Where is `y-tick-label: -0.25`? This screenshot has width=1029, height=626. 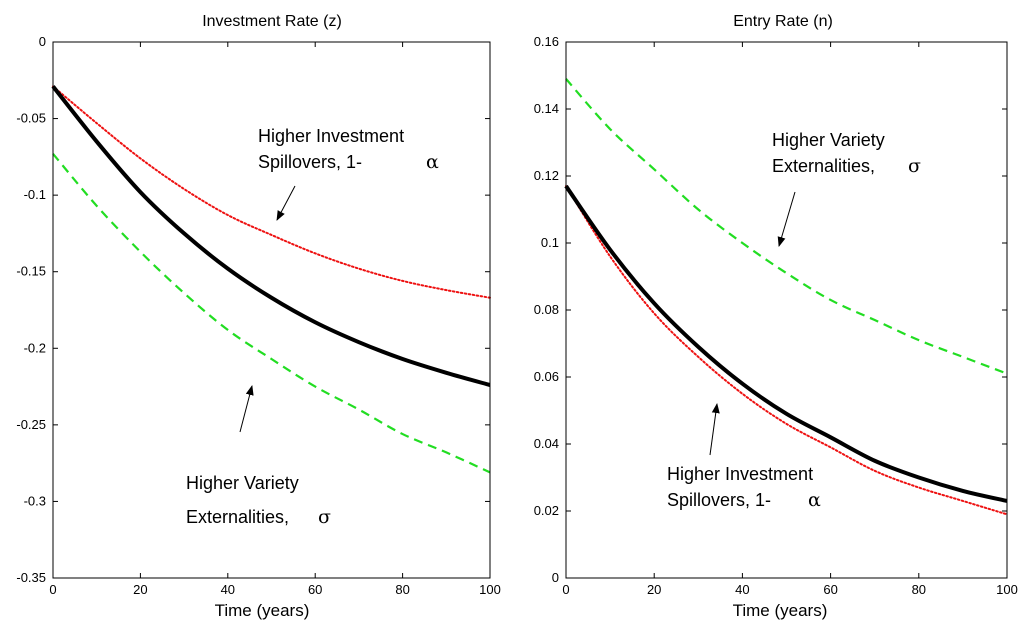
y-tick-label: -0.25 is located at coordinates (31, 424).